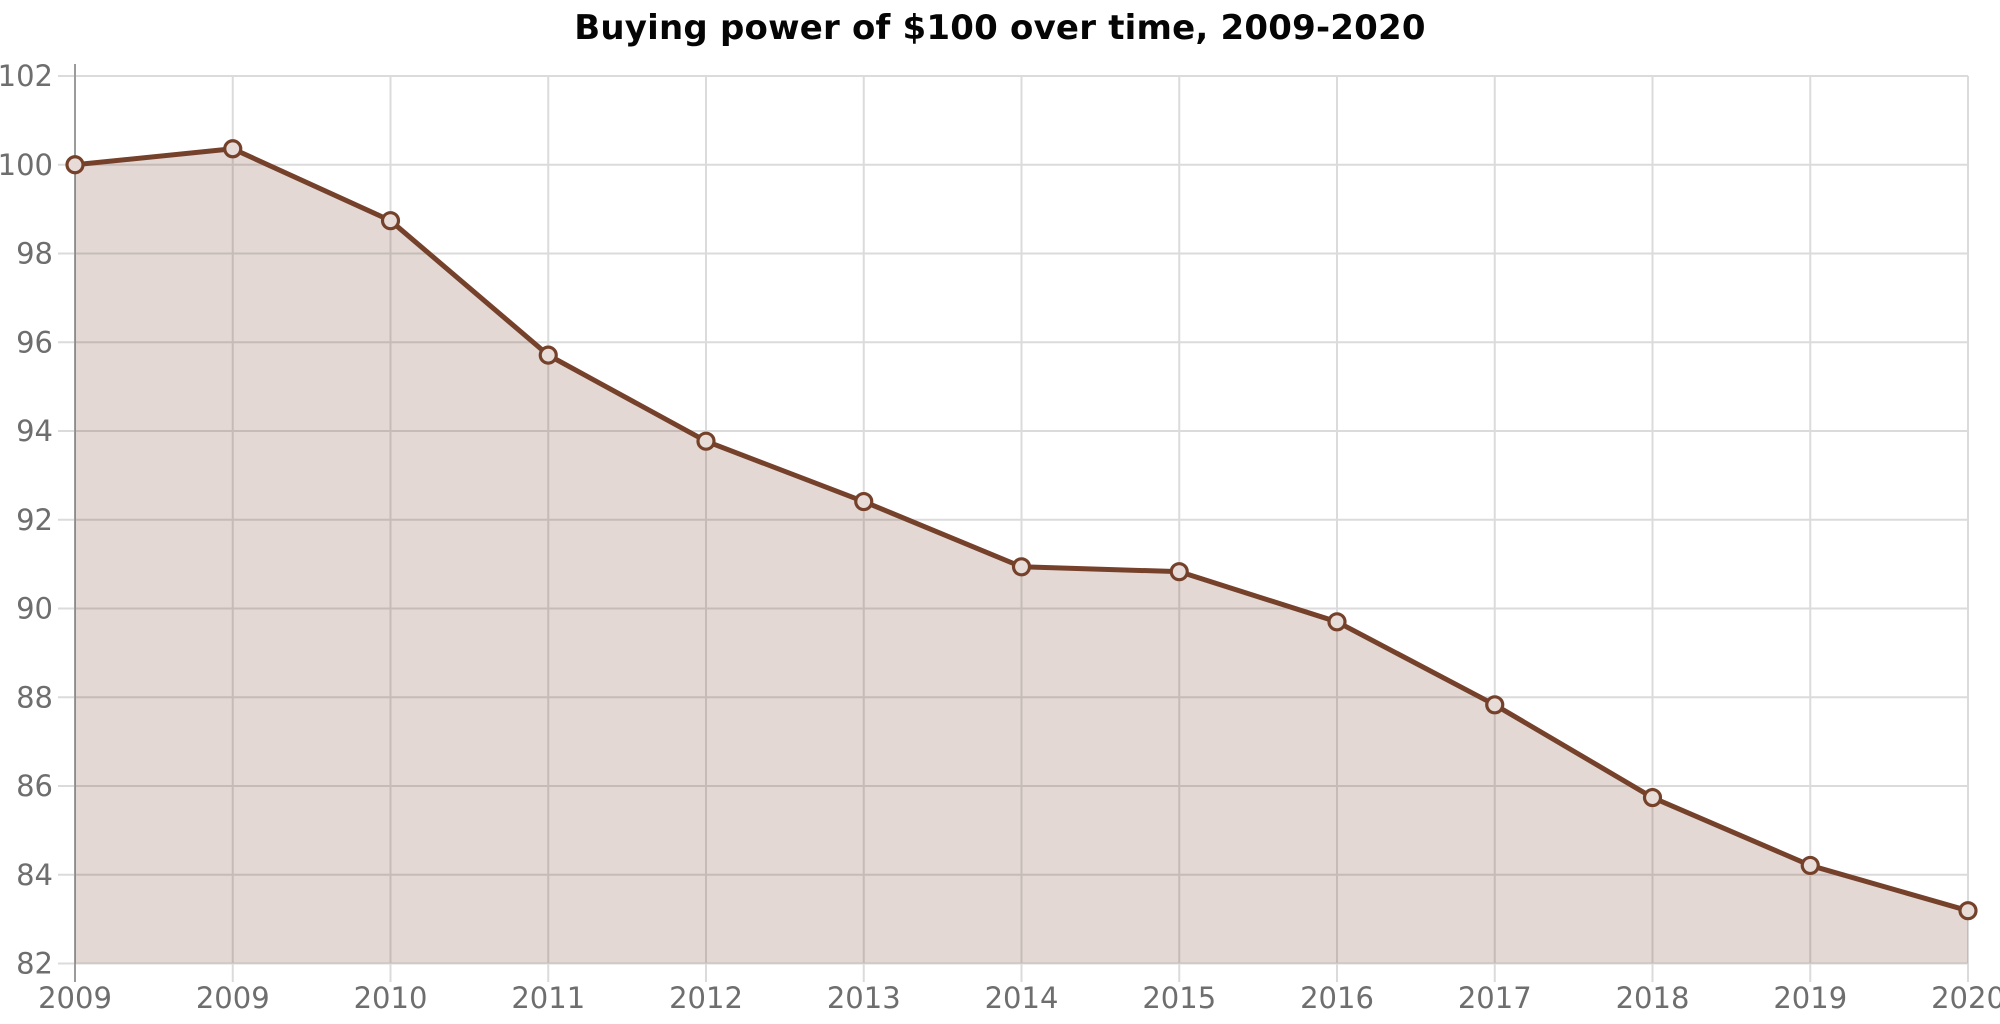 The height and width of the screenshot is (1024, 2000). What do you see at coordinates (34, 431) in the screenshot?
I see `y-tick-label: 94` at bounding box center [34, 431].